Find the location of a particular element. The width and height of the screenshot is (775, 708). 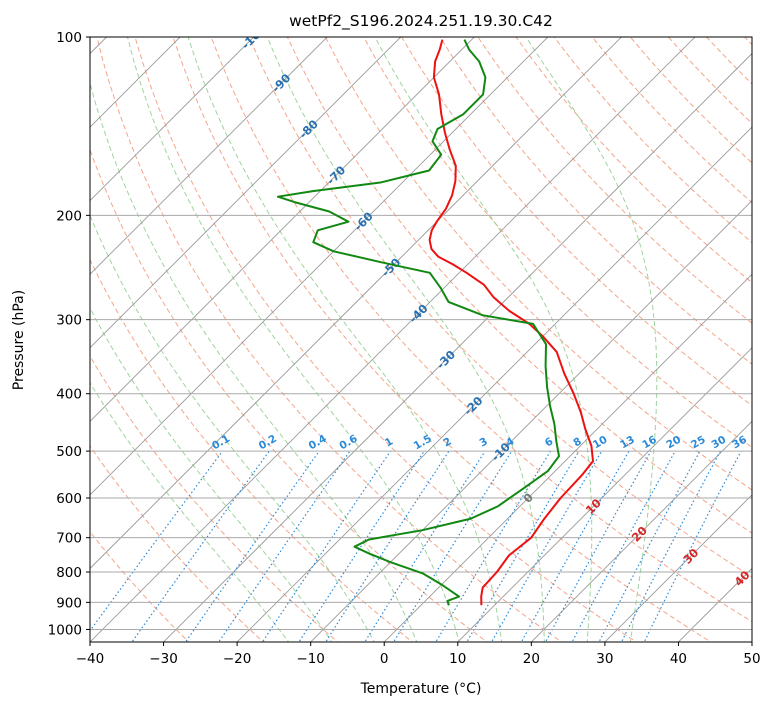

x-tick-label: −20 is located at coordinates (237, 659).